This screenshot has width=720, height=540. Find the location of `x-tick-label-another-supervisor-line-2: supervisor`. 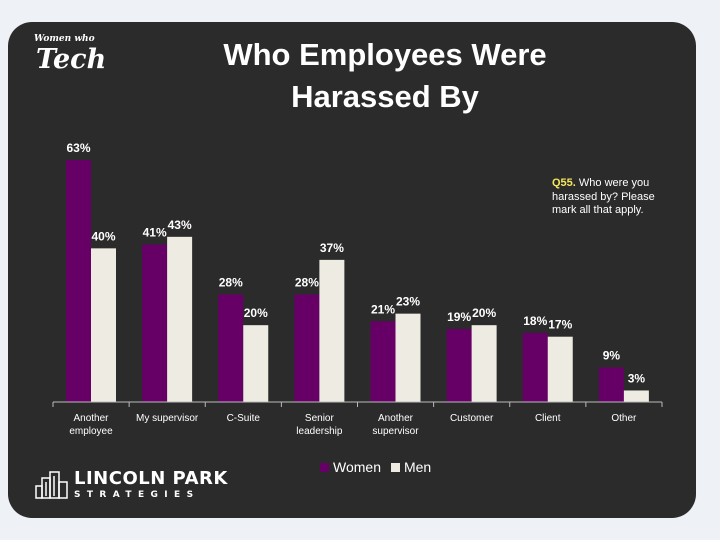

x-tick-label-another-supervisor-line-2: supervisor is located at coordinates (395, 431).